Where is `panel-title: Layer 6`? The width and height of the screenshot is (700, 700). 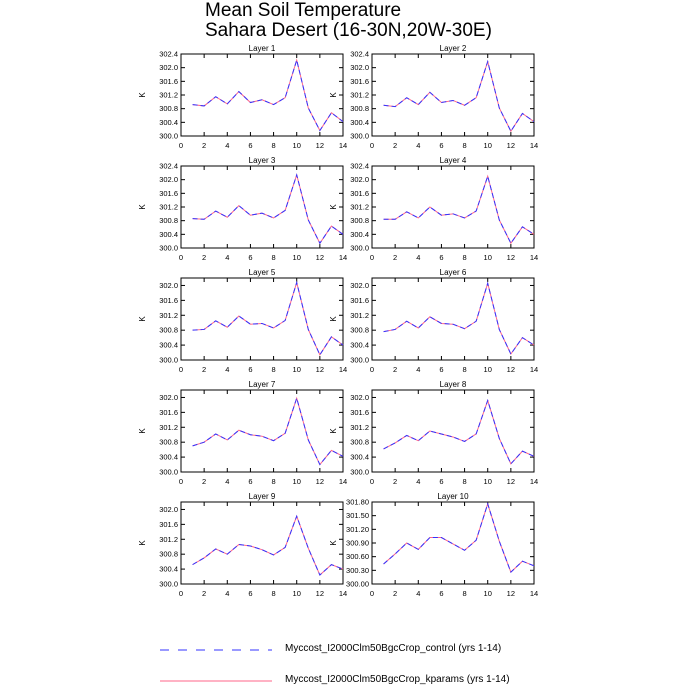
panel-title: Layer 6 is located at coordinates (453, 272).